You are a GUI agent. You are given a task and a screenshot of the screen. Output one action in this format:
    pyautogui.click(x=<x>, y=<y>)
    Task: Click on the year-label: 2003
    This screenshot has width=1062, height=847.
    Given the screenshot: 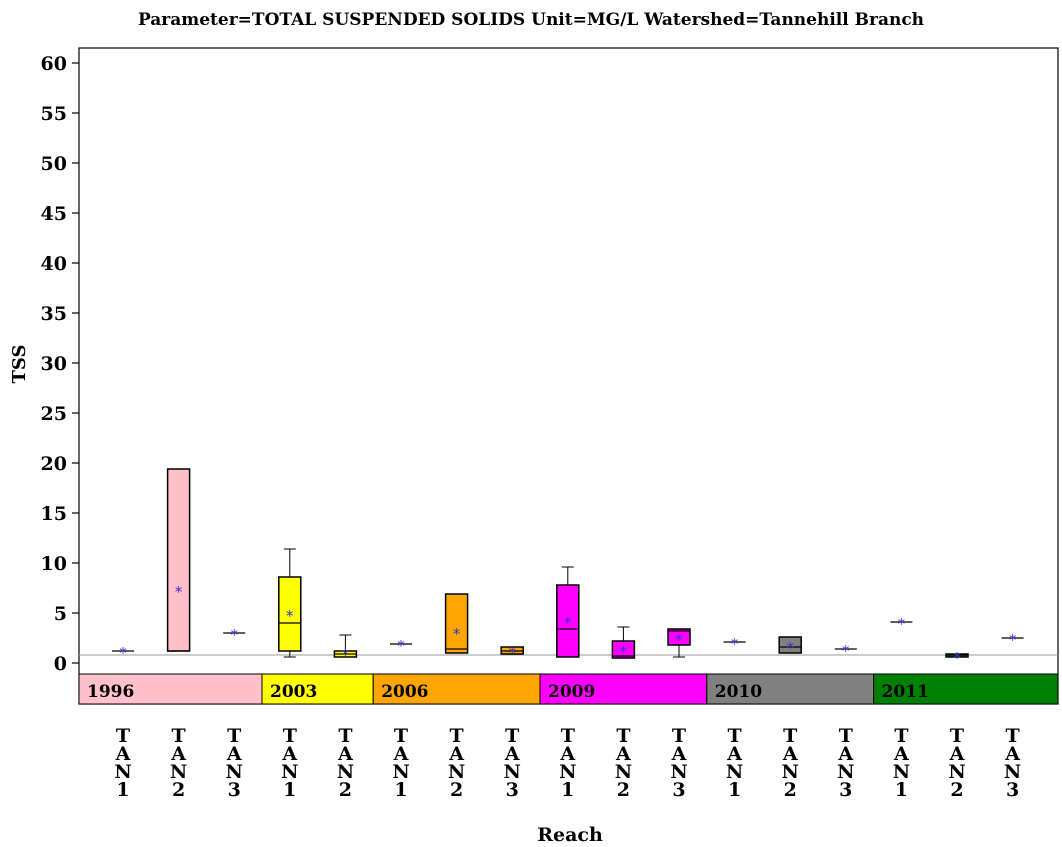 What is the action you would take?
    pyautogui.click(x=293, y=692)
    